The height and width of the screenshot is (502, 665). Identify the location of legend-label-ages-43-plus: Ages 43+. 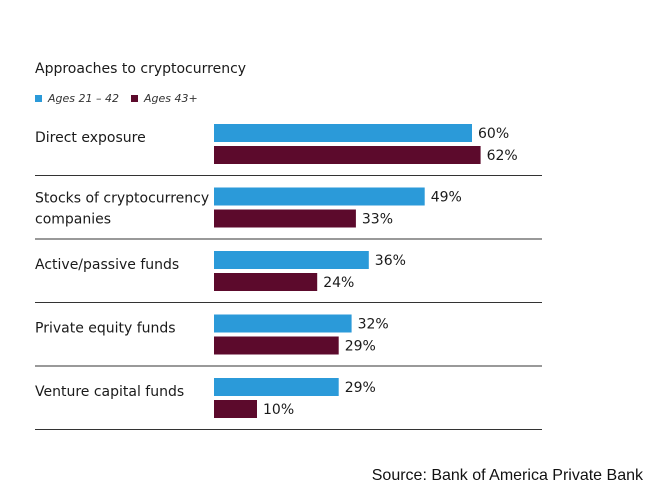
(171, 98).